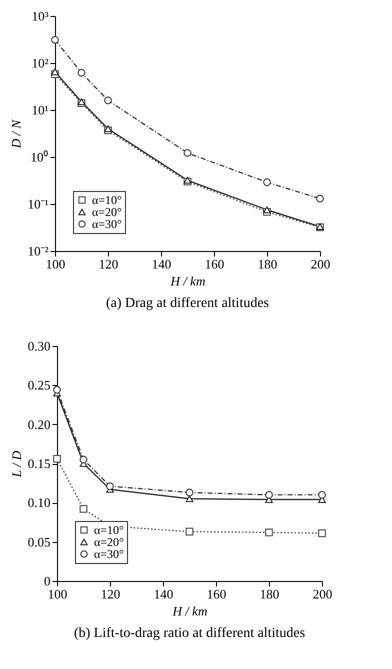  Describe the element at coordinates (188, 303) in the screenshot. I see `text: (a) Drag at different altitudes` at that location.